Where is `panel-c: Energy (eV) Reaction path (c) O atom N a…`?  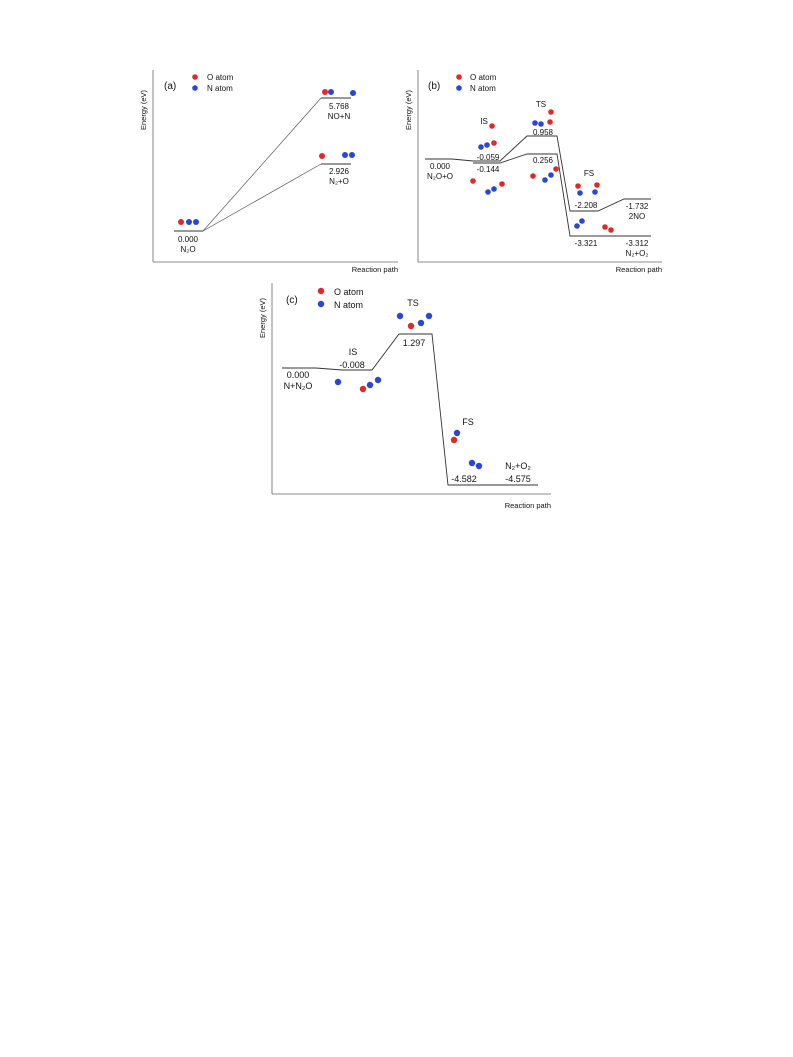 panel-c: Energy (eV) Reaction path (c) O atom N a… is located at coordinates (404, 396).